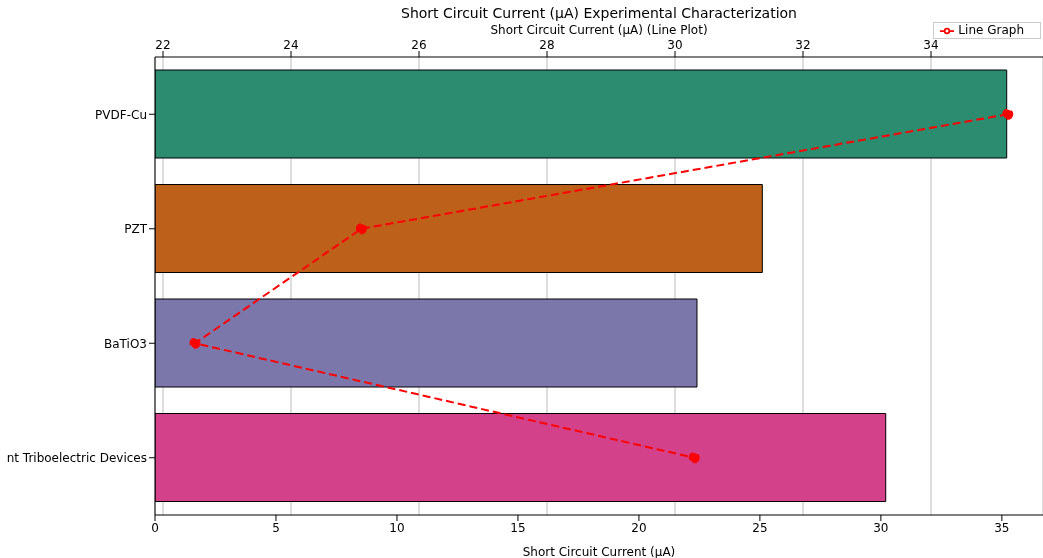 The image size is (1043, 558). I want to click on x-tick-label: 0, so click(155, 527).